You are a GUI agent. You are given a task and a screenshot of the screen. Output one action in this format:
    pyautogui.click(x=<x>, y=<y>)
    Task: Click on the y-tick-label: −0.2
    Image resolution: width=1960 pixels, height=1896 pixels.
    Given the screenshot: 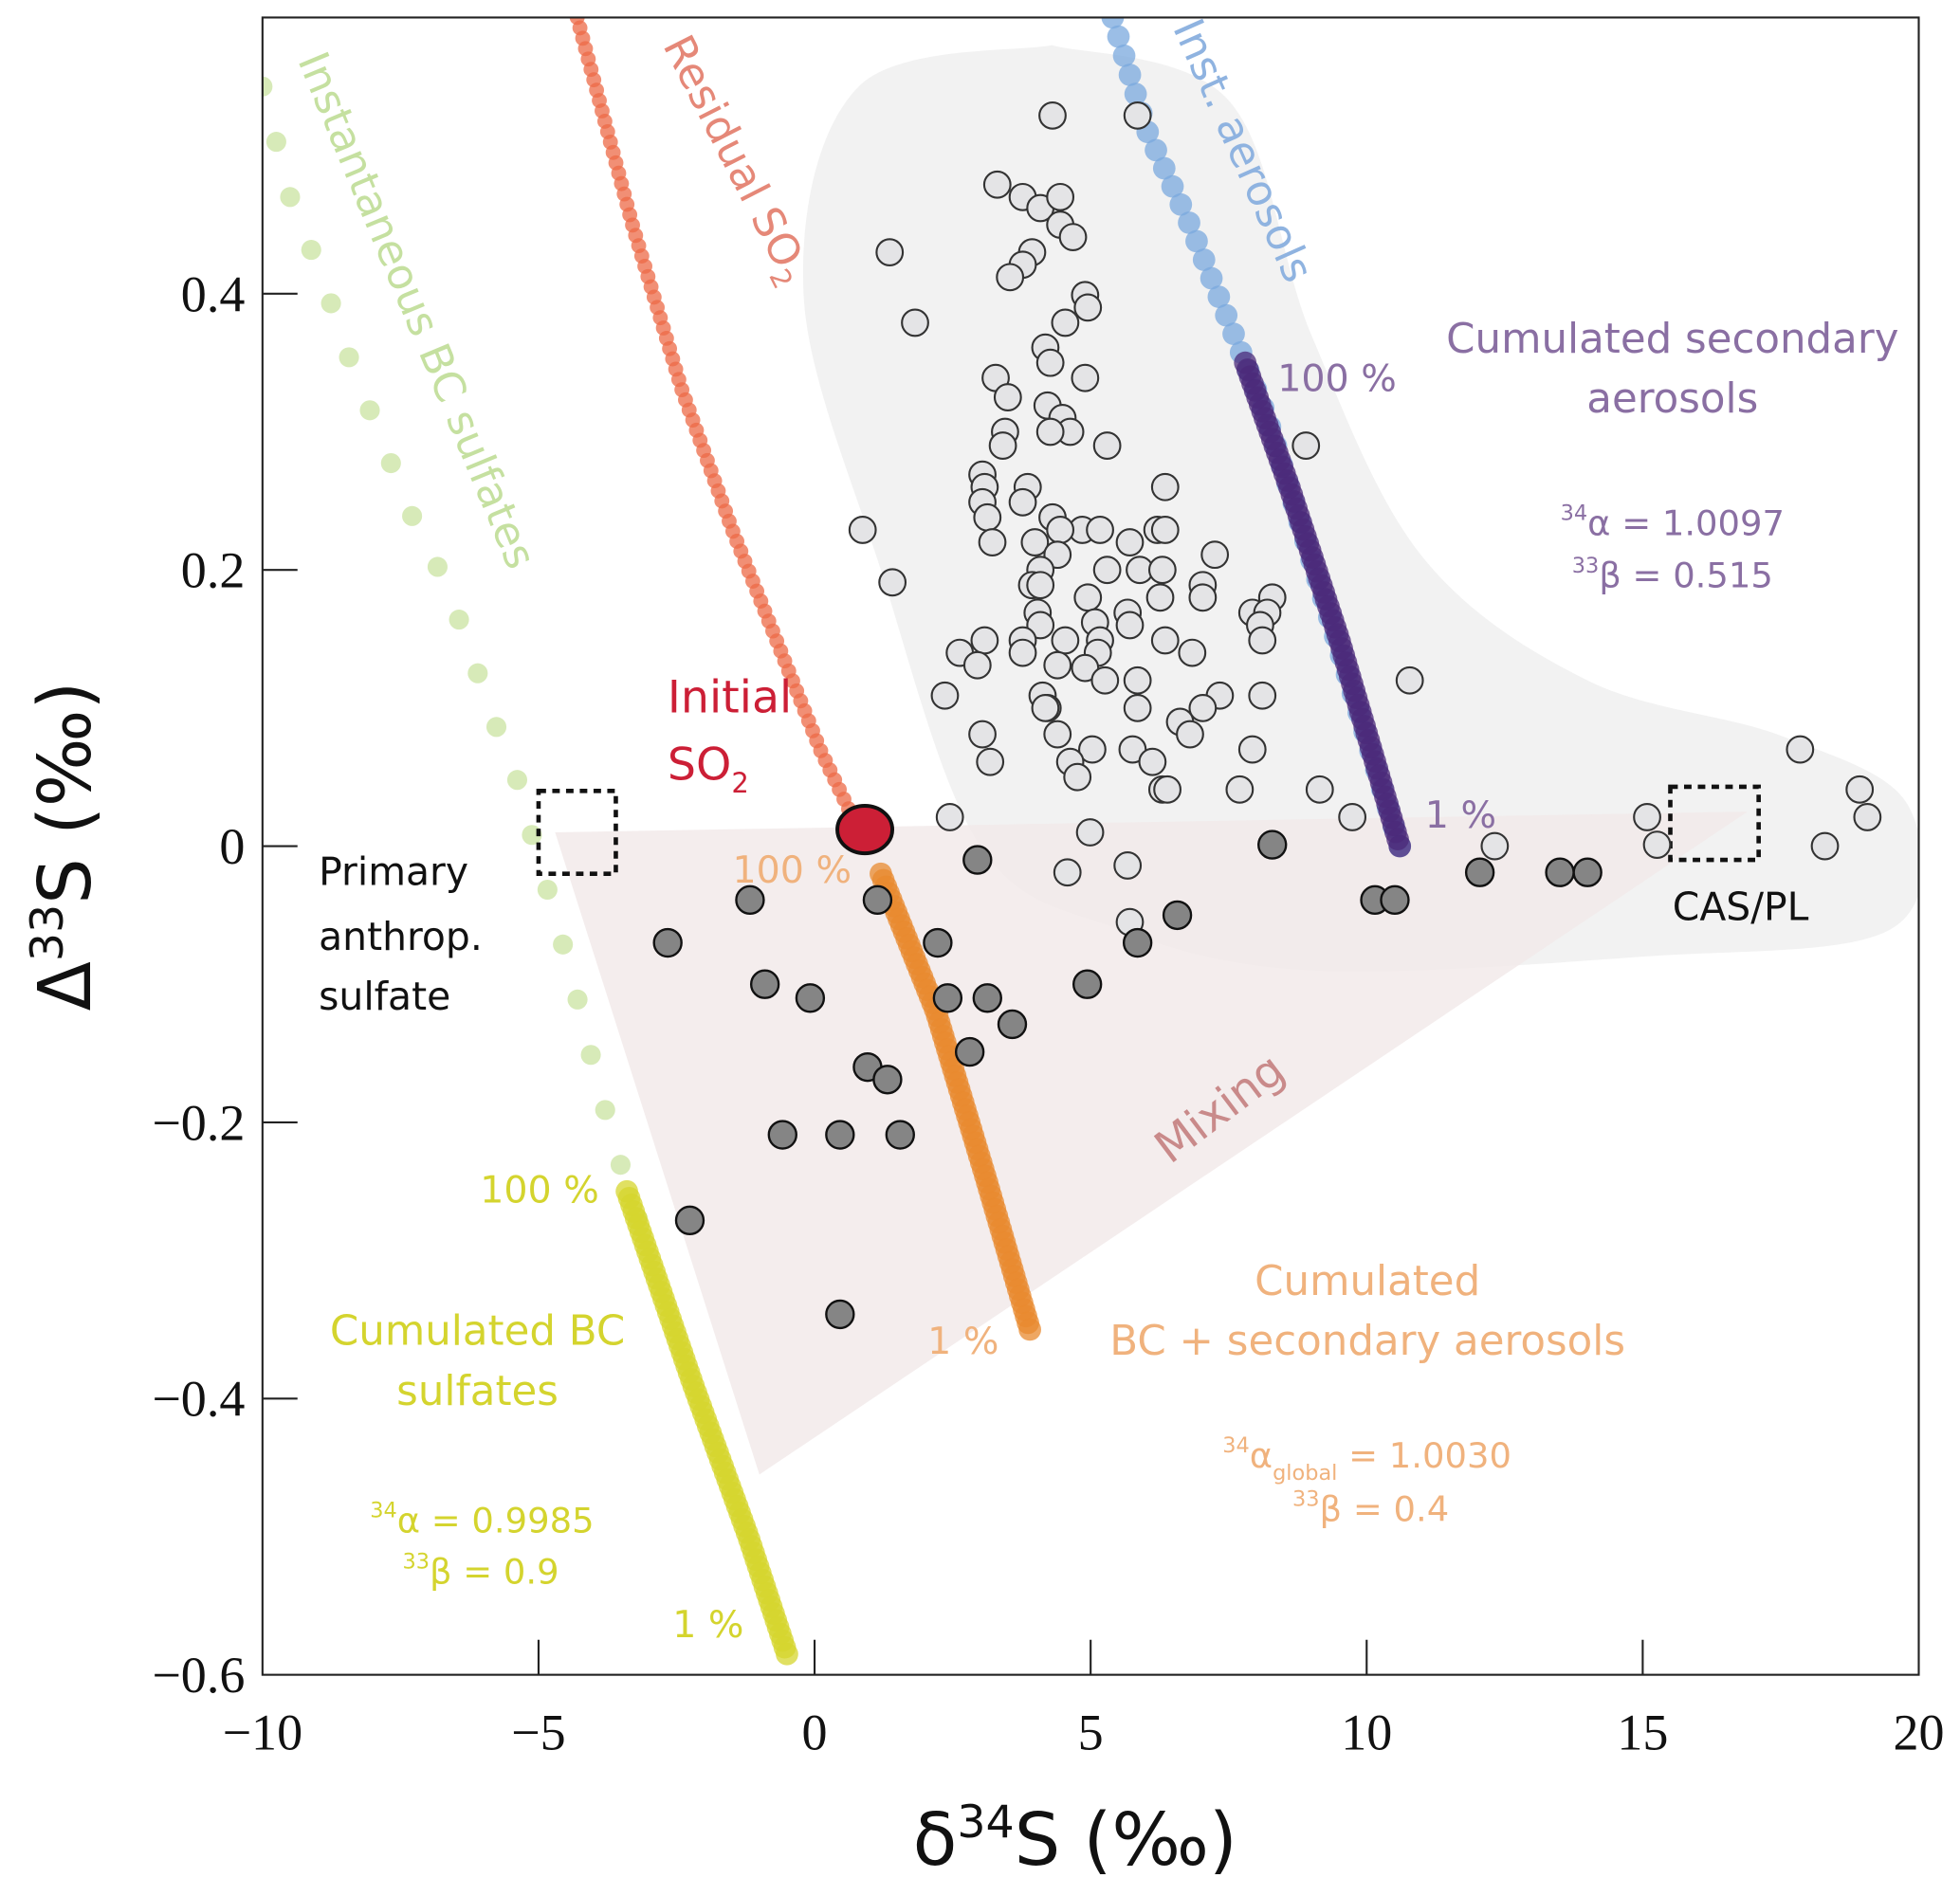 What is the action you would take?
    pyautogui.click(x=198, y=1122)
    